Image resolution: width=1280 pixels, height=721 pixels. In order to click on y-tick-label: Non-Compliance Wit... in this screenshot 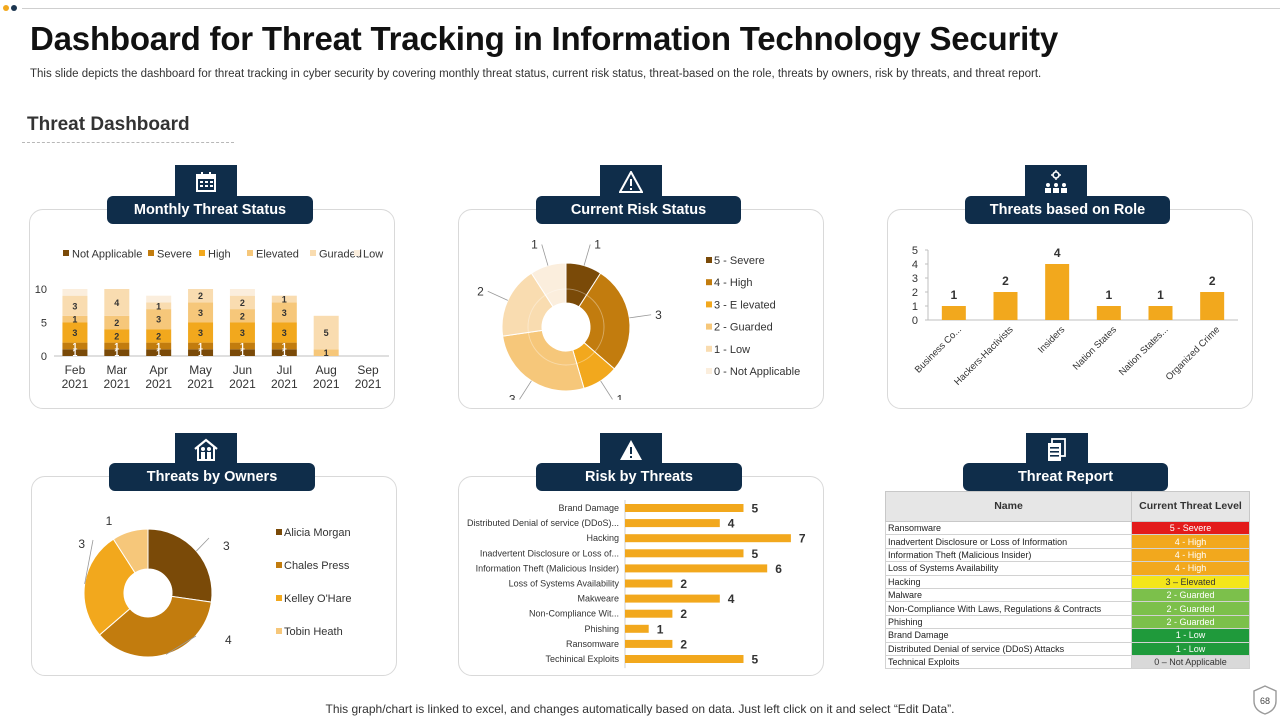, I will do `click(574, 614)`.